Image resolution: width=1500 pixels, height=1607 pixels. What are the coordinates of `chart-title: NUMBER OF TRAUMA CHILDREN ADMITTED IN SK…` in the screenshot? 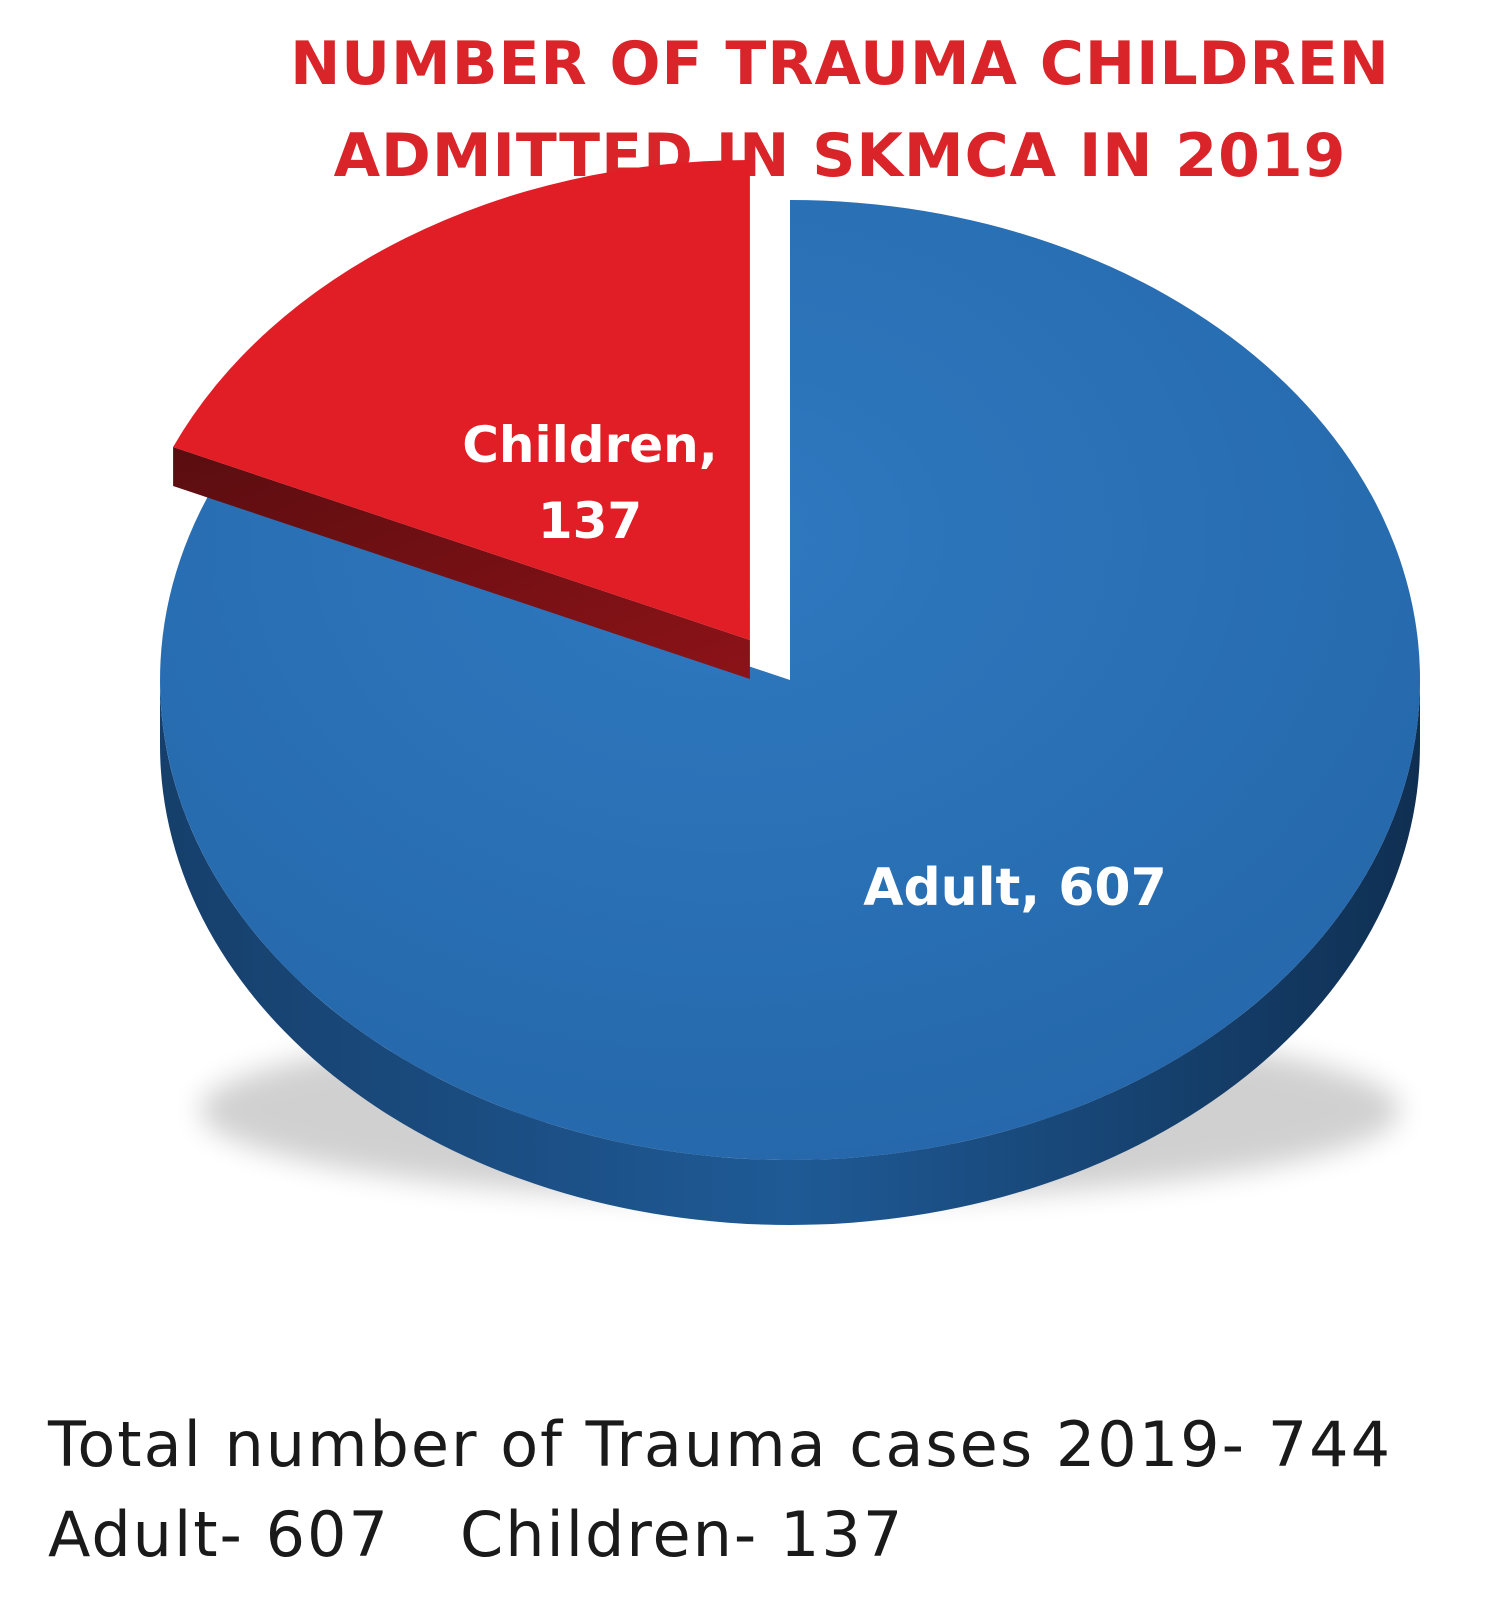 It's located at (840, 110).